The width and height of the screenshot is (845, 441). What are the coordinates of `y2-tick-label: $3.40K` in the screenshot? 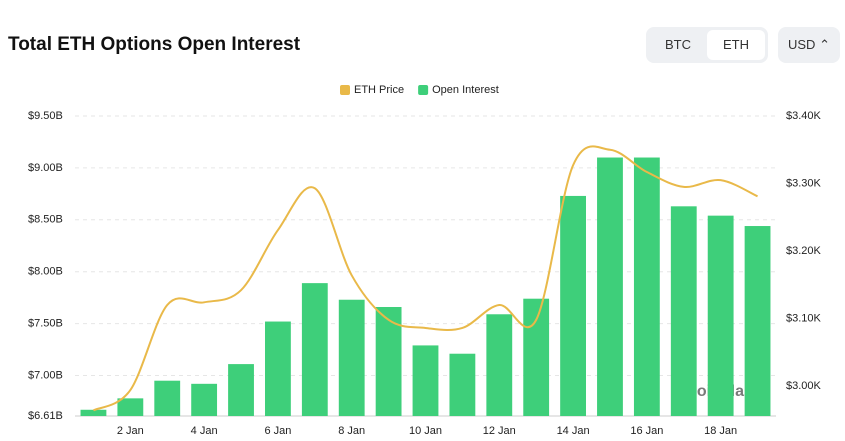 It's located at (804, 116).